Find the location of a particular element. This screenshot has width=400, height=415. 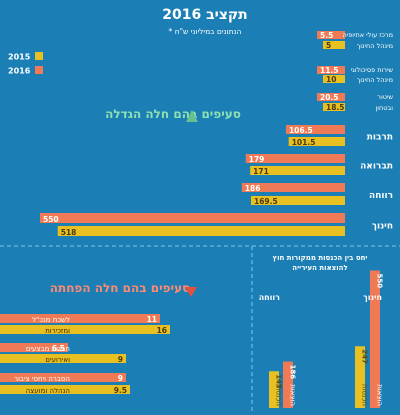

value-2015-5: 169.5 is located at coordinates (266, 201).